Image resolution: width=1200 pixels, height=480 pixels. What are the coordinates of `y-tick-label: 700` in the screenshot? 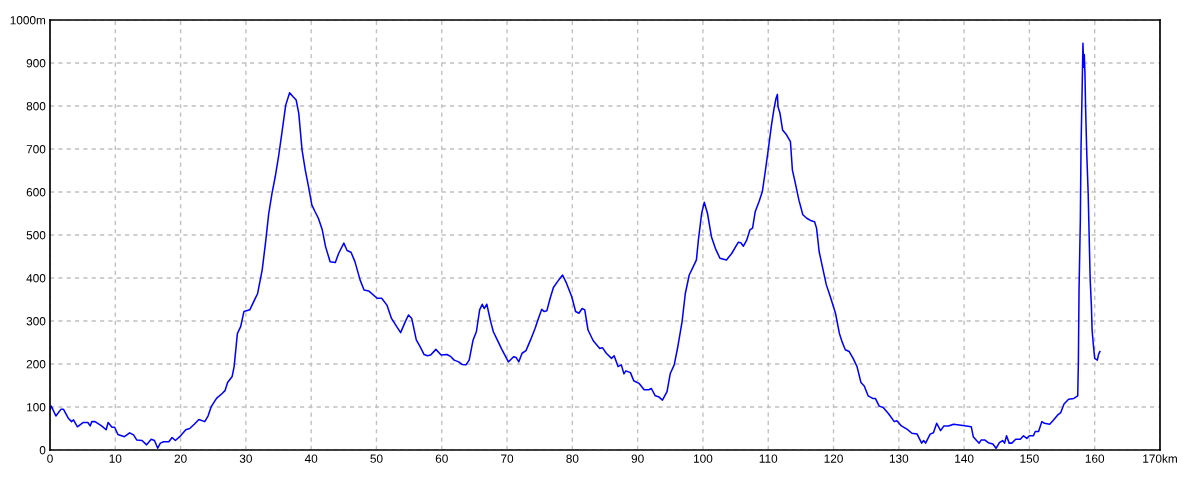 It's located at (36, 149).